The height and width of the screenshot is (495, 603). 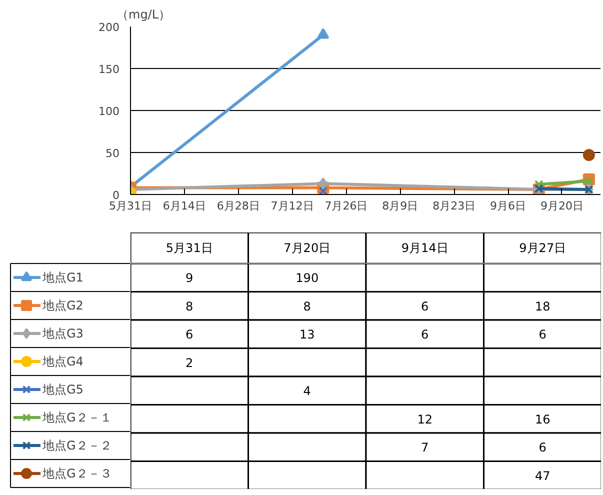 I want to click on legend-label: 地点G２－１, so click(x=77, y=417).